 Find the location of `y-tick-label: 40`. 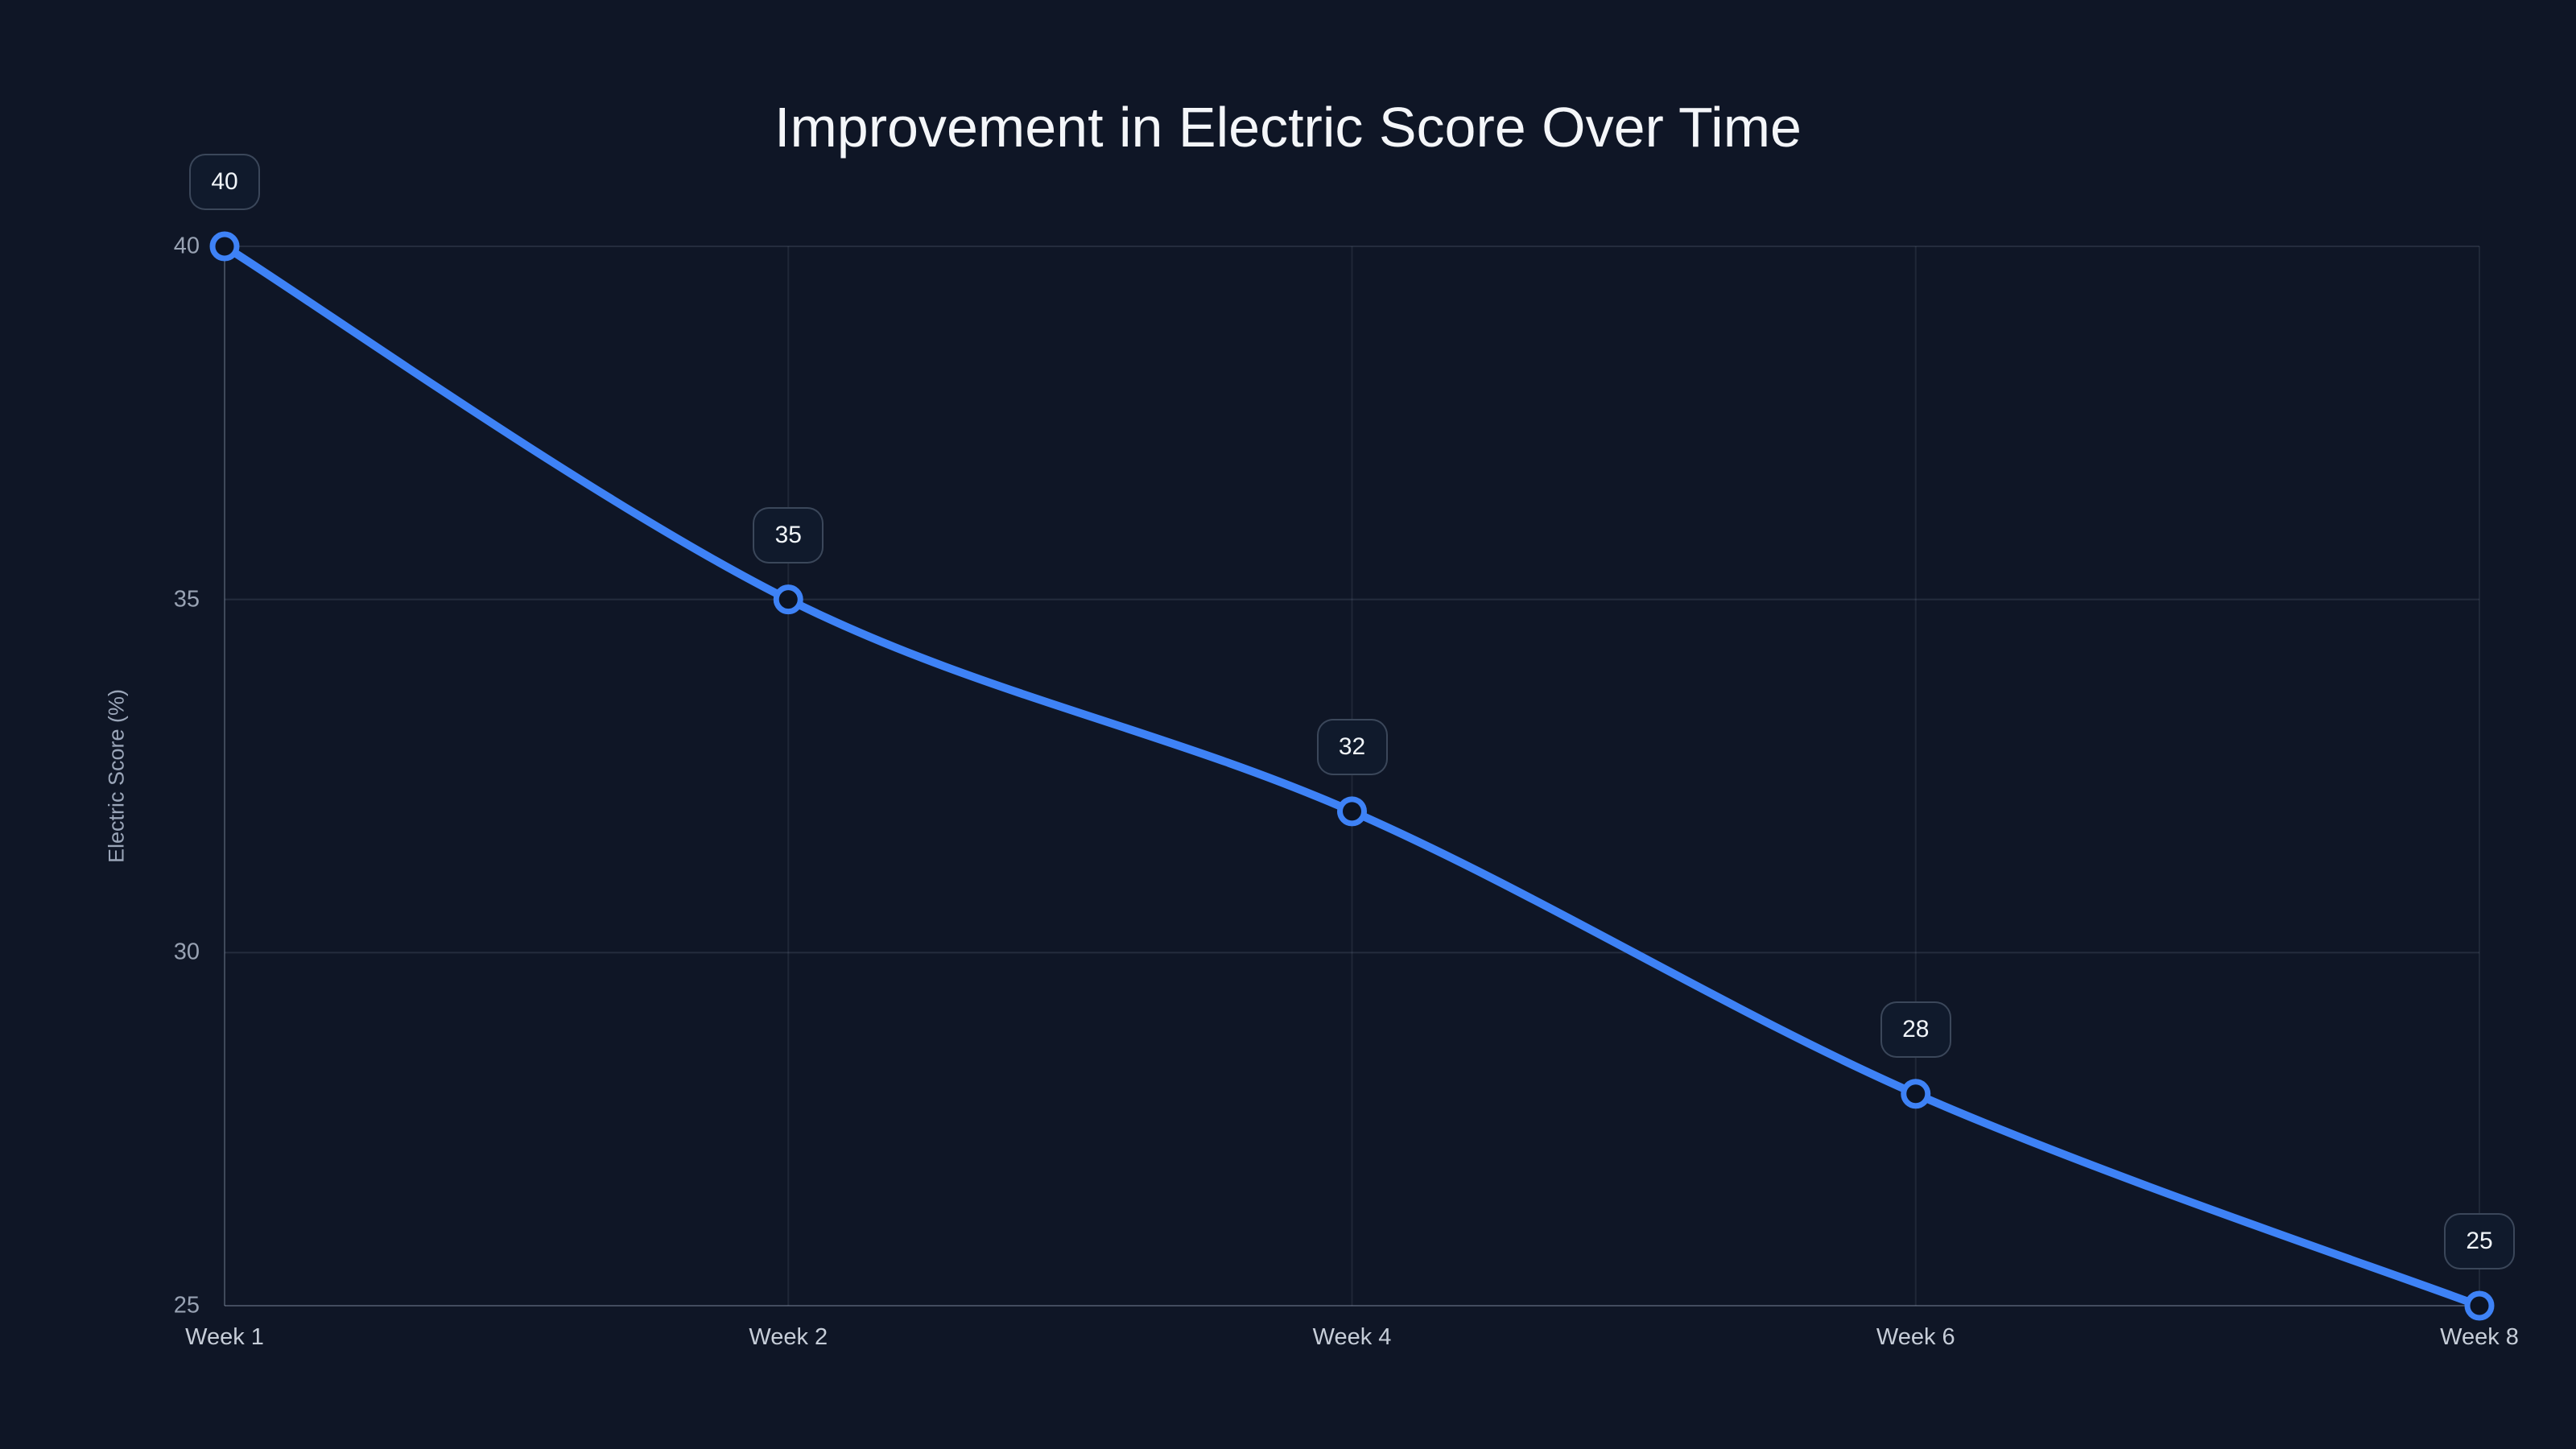

y-tick-label: 40 is located at coordinates (186, 246).